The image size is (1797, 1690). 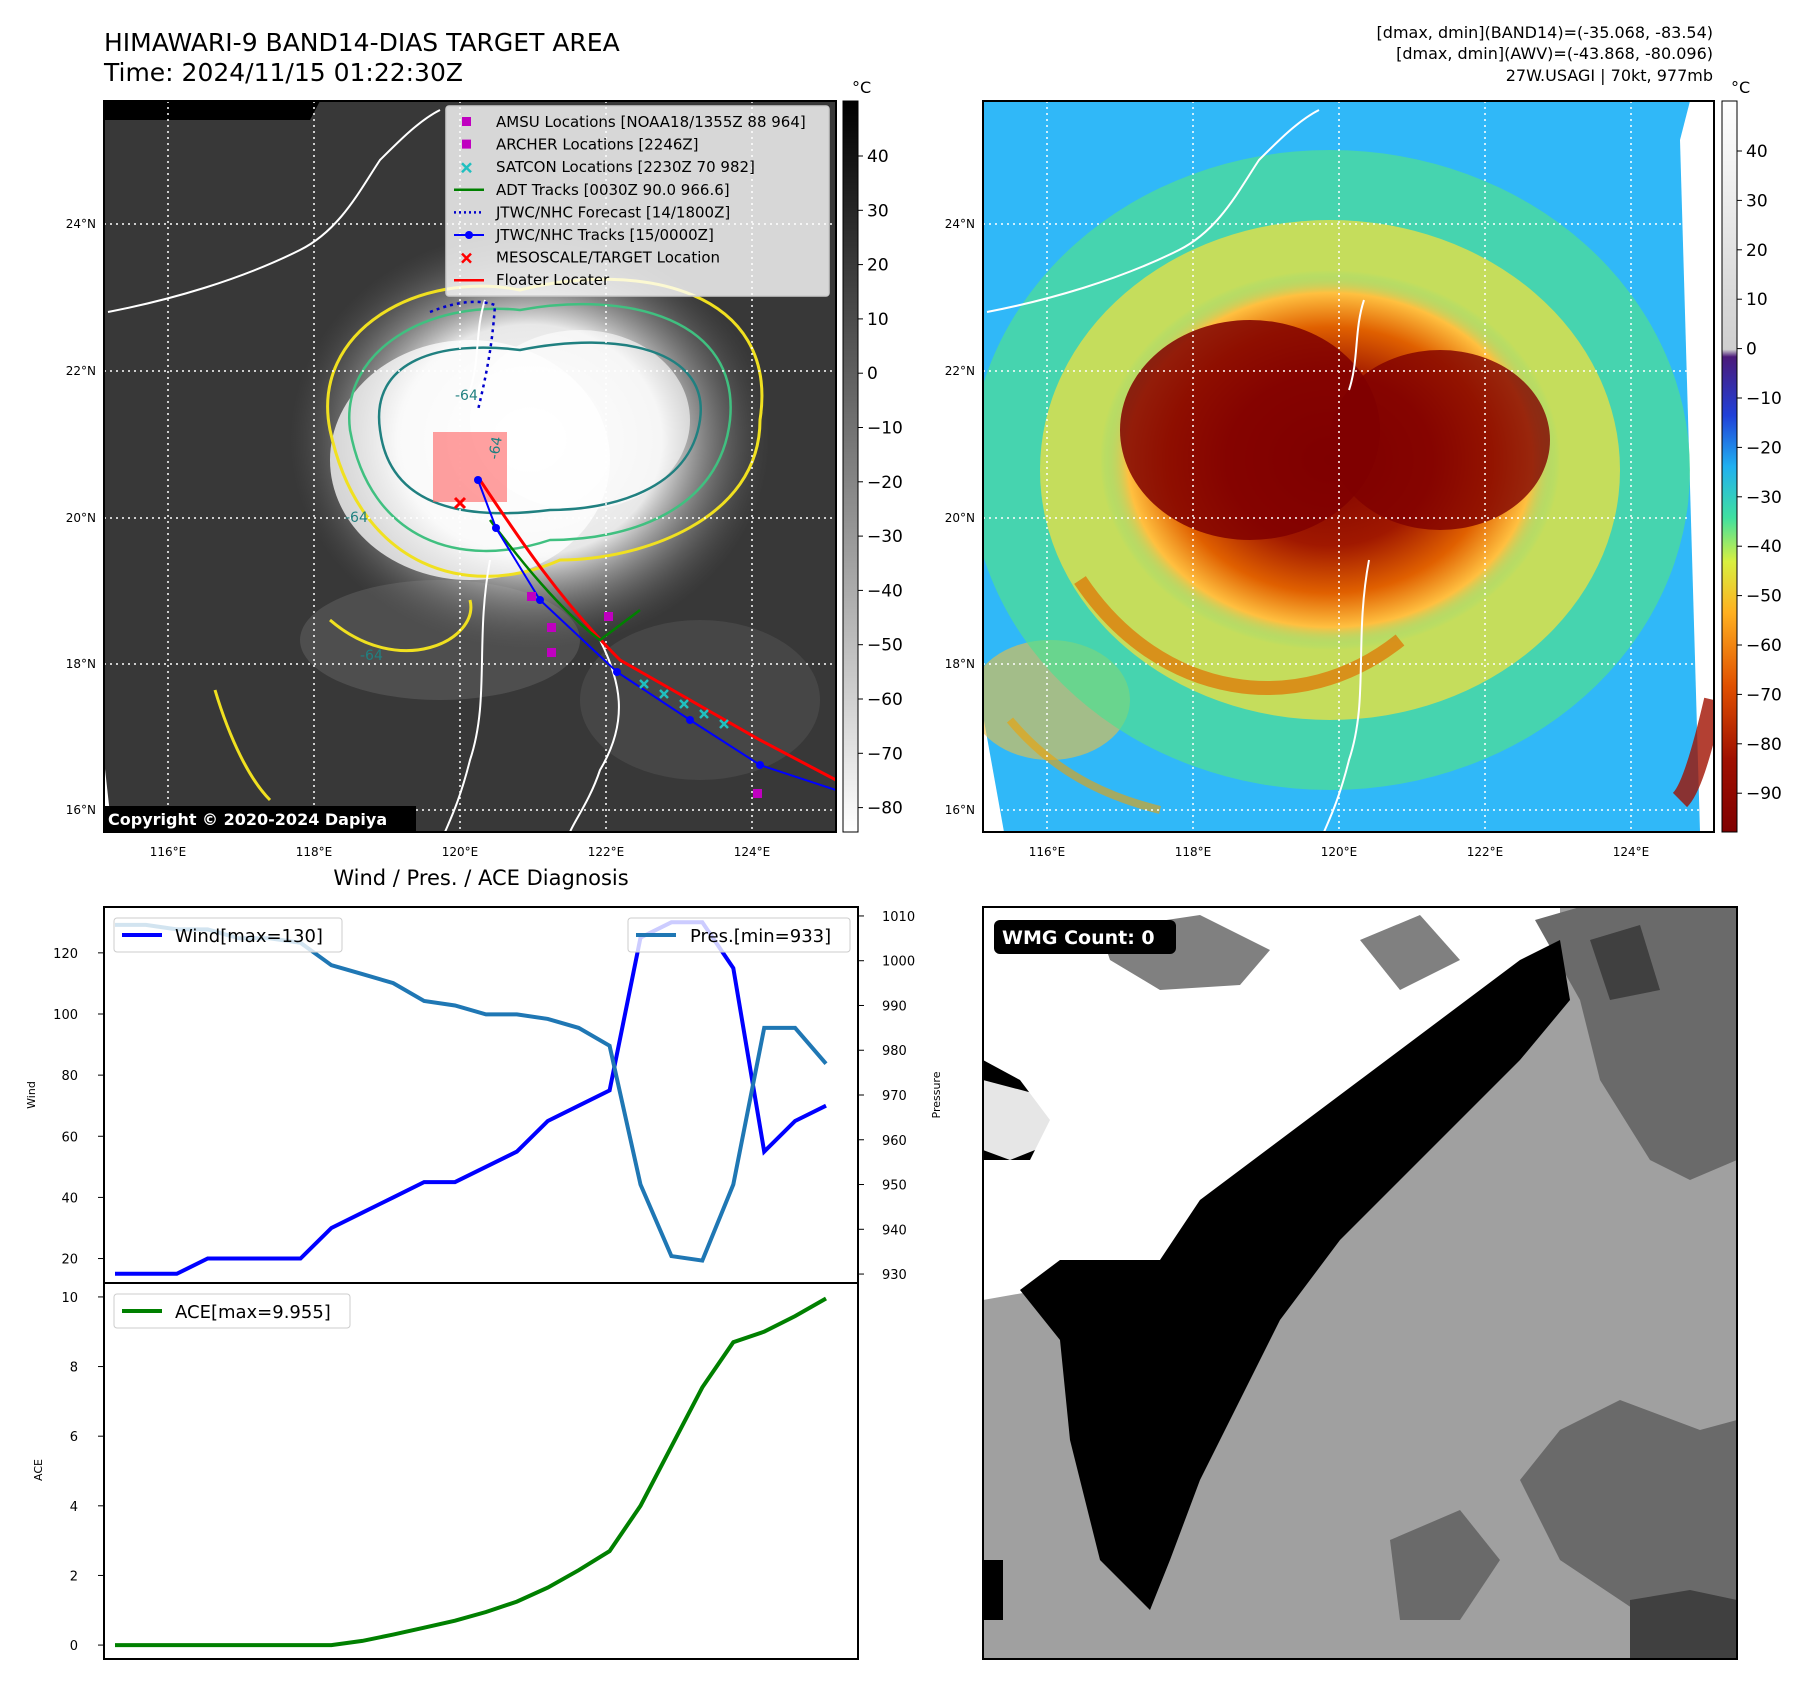 What do you see at coordinates (362, 42) in the screenshot?
I see `page-title: HIMAWARI-9 BAND14-DIAS TARGET AREA` at bounding box center [362, 42].